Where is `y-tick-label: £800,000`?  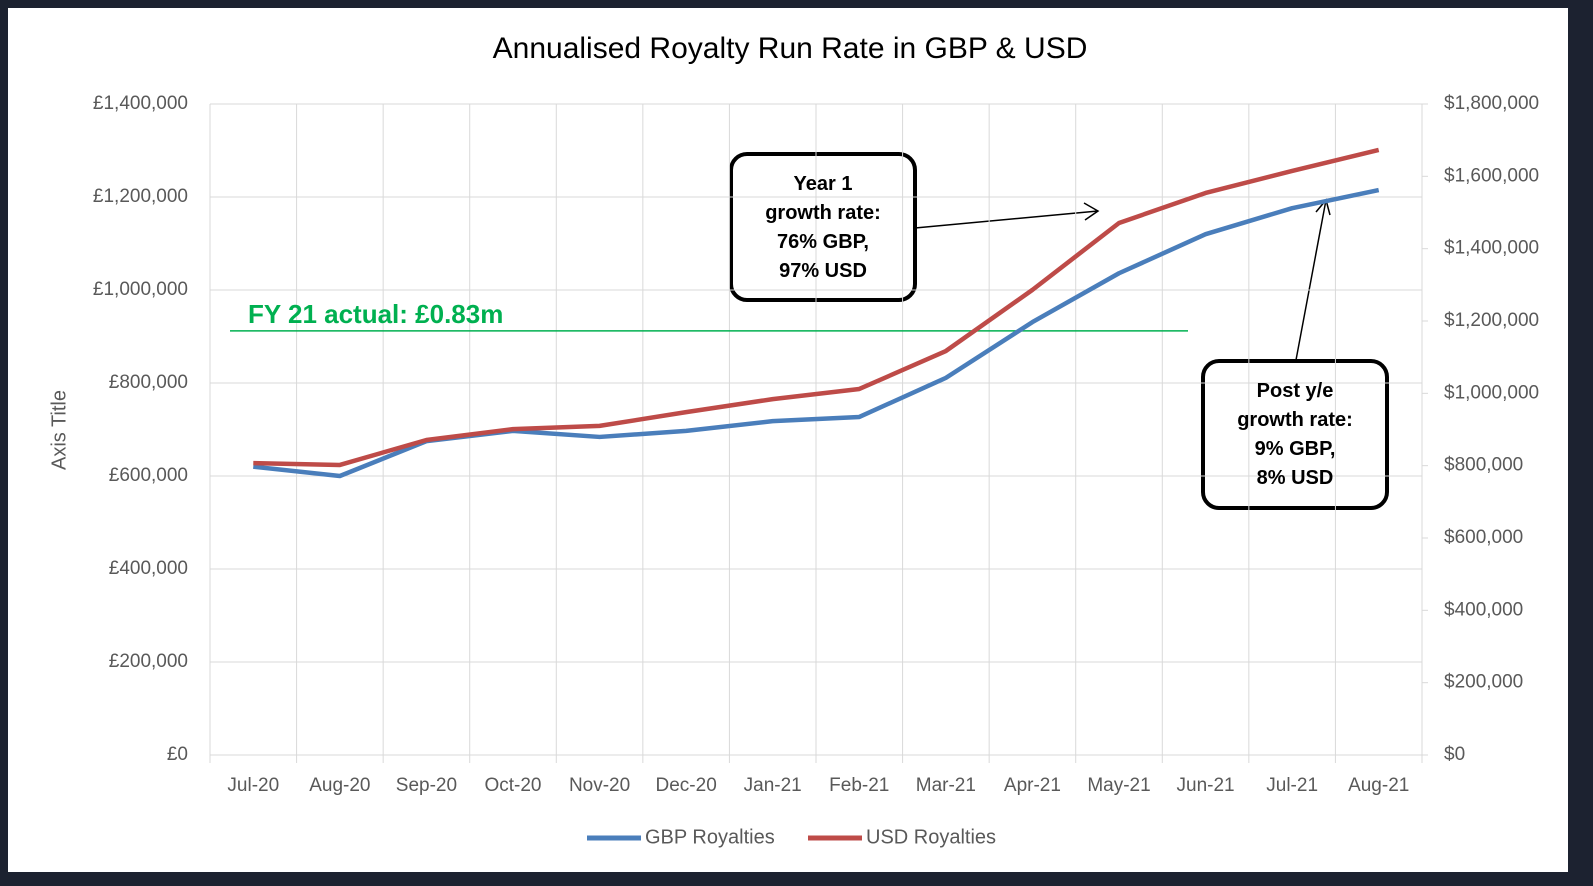 y-tick-label: £800,000 is located at coordinates (148, 382).